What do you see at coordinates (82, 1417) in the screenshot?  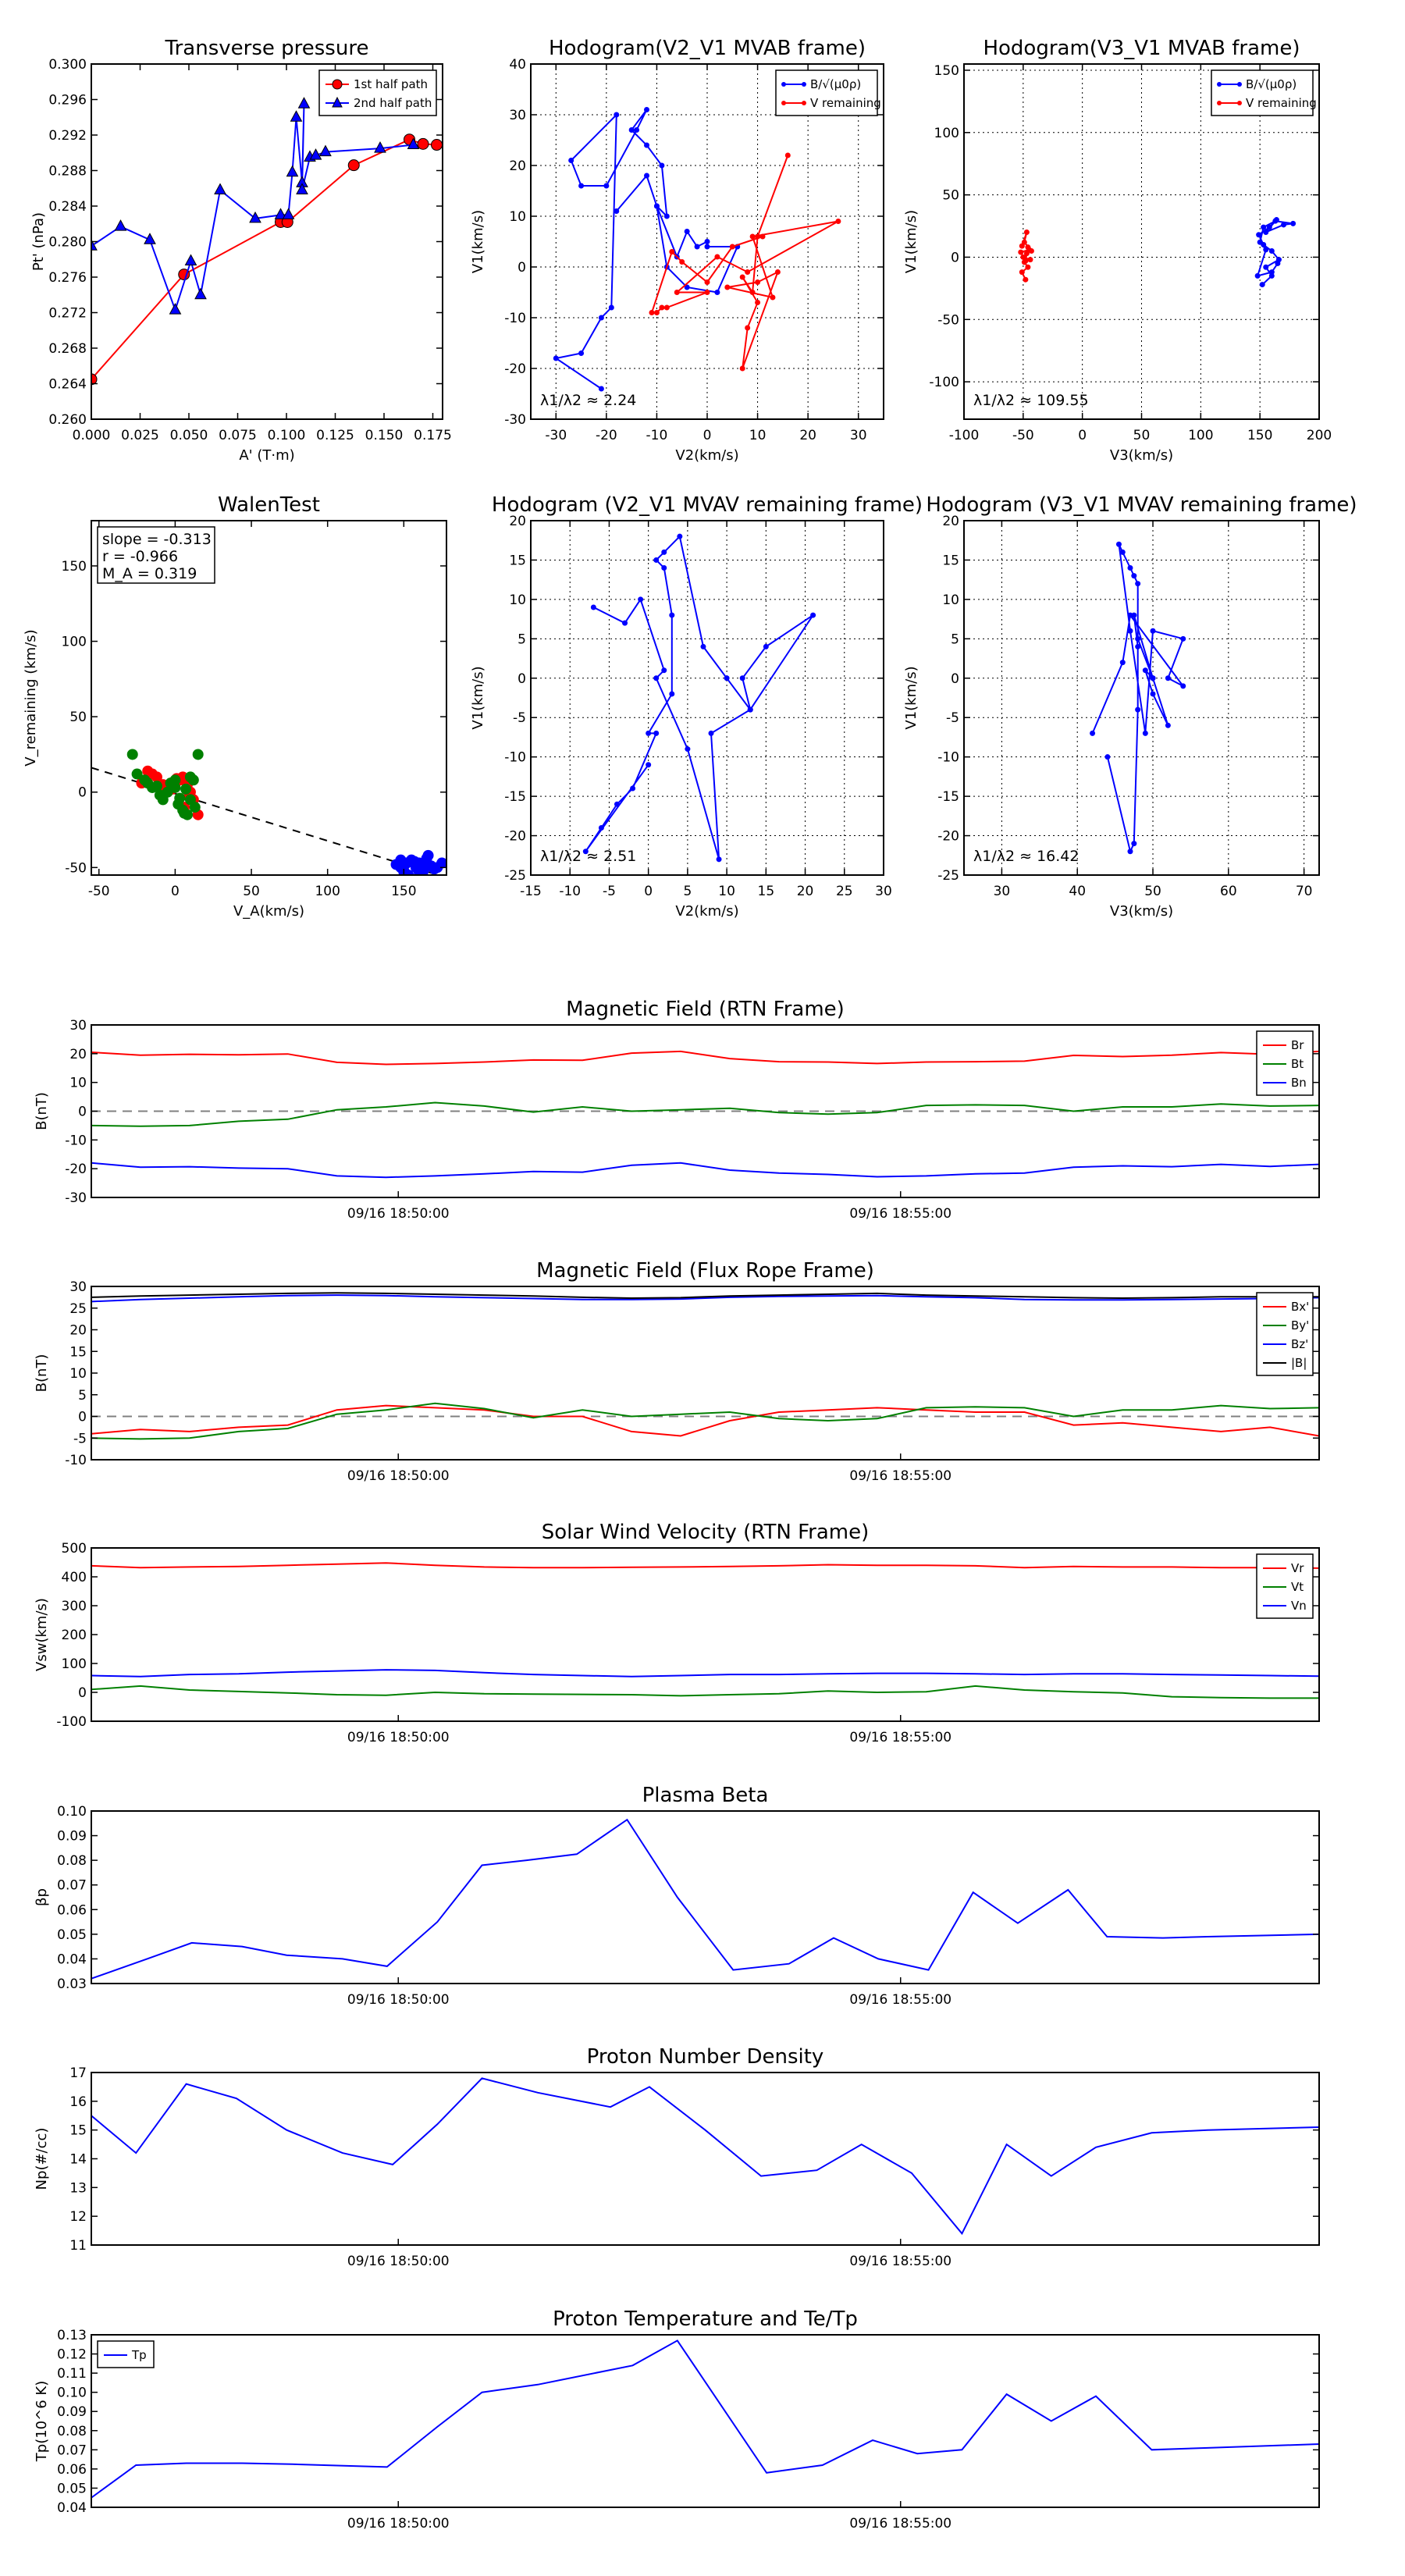 I see `y-tick-label: 0` at bounding box center [82, 1417].